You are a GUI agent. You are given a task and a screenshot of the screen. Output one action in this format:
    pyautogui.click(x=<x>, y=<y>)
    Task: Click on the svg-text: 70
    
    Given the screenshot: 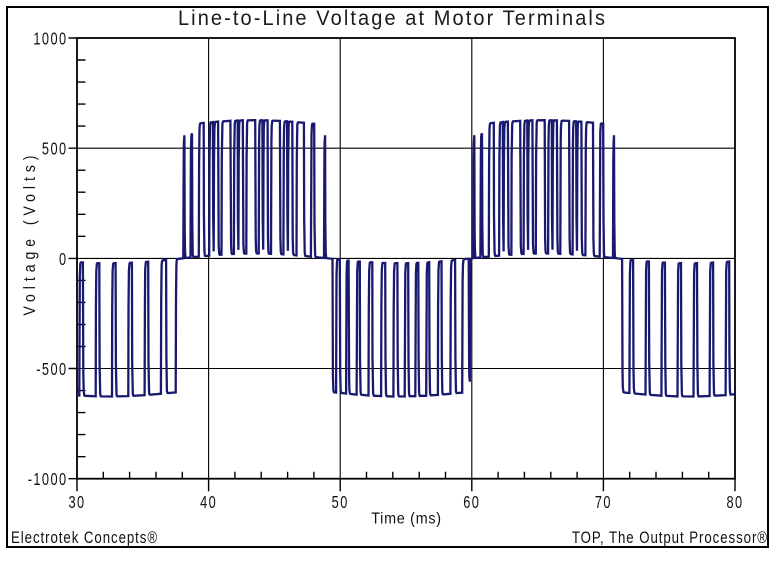 What is the action you would take?
    pyautogui.click(x=603, y=503)
    